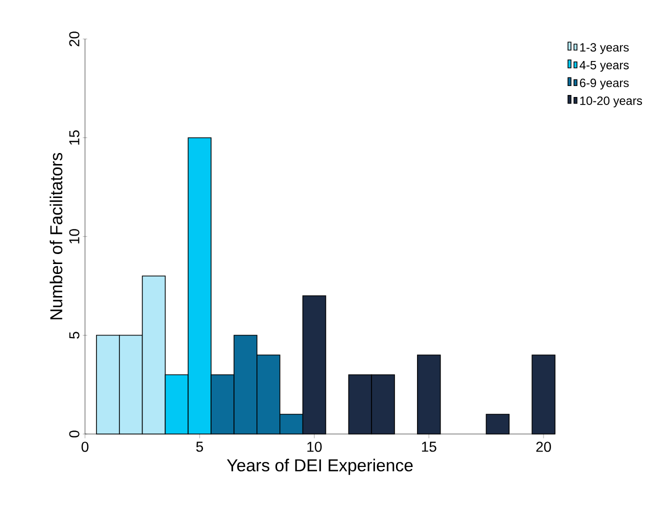 This screenshot has width=656, height=529. I want to click on legend-label: 6-9 years, so click(604, 84).